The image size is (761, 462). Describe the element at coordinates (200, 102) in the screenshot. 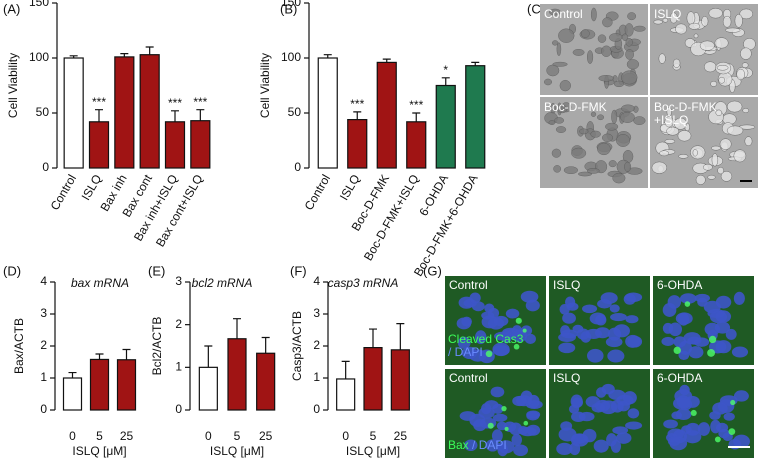

I see `significance: ***` at that location.